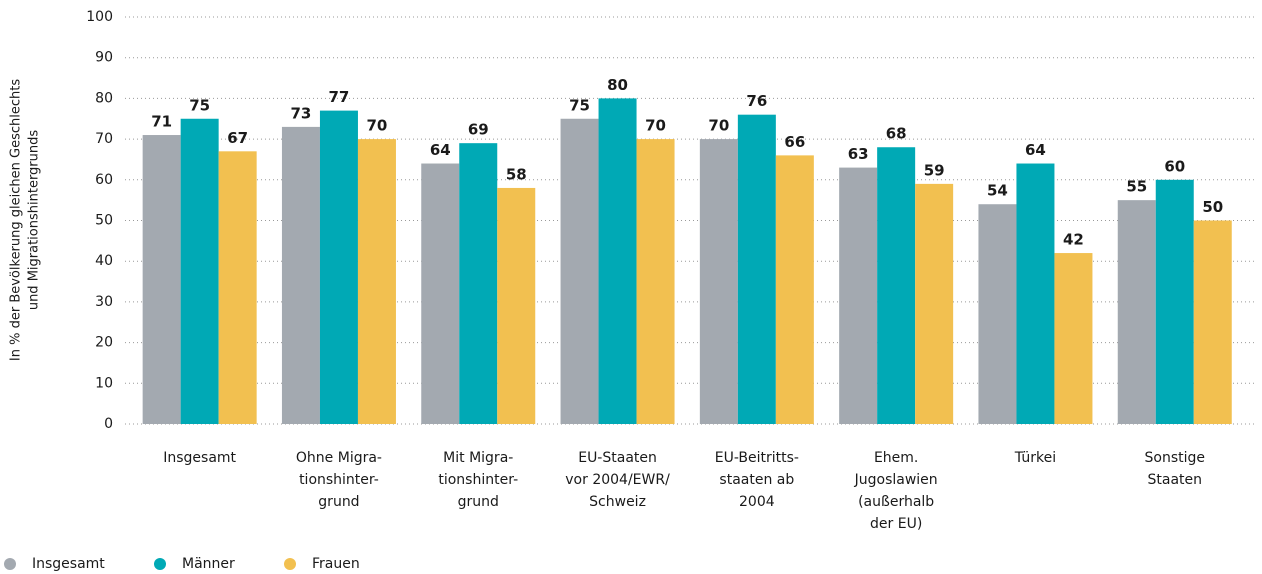 The image size is (1262, 574). Describe the element at coordinates (617, 480) in the screenshot. I see `x-tick-label: vor 2004/EWR/` at that location.